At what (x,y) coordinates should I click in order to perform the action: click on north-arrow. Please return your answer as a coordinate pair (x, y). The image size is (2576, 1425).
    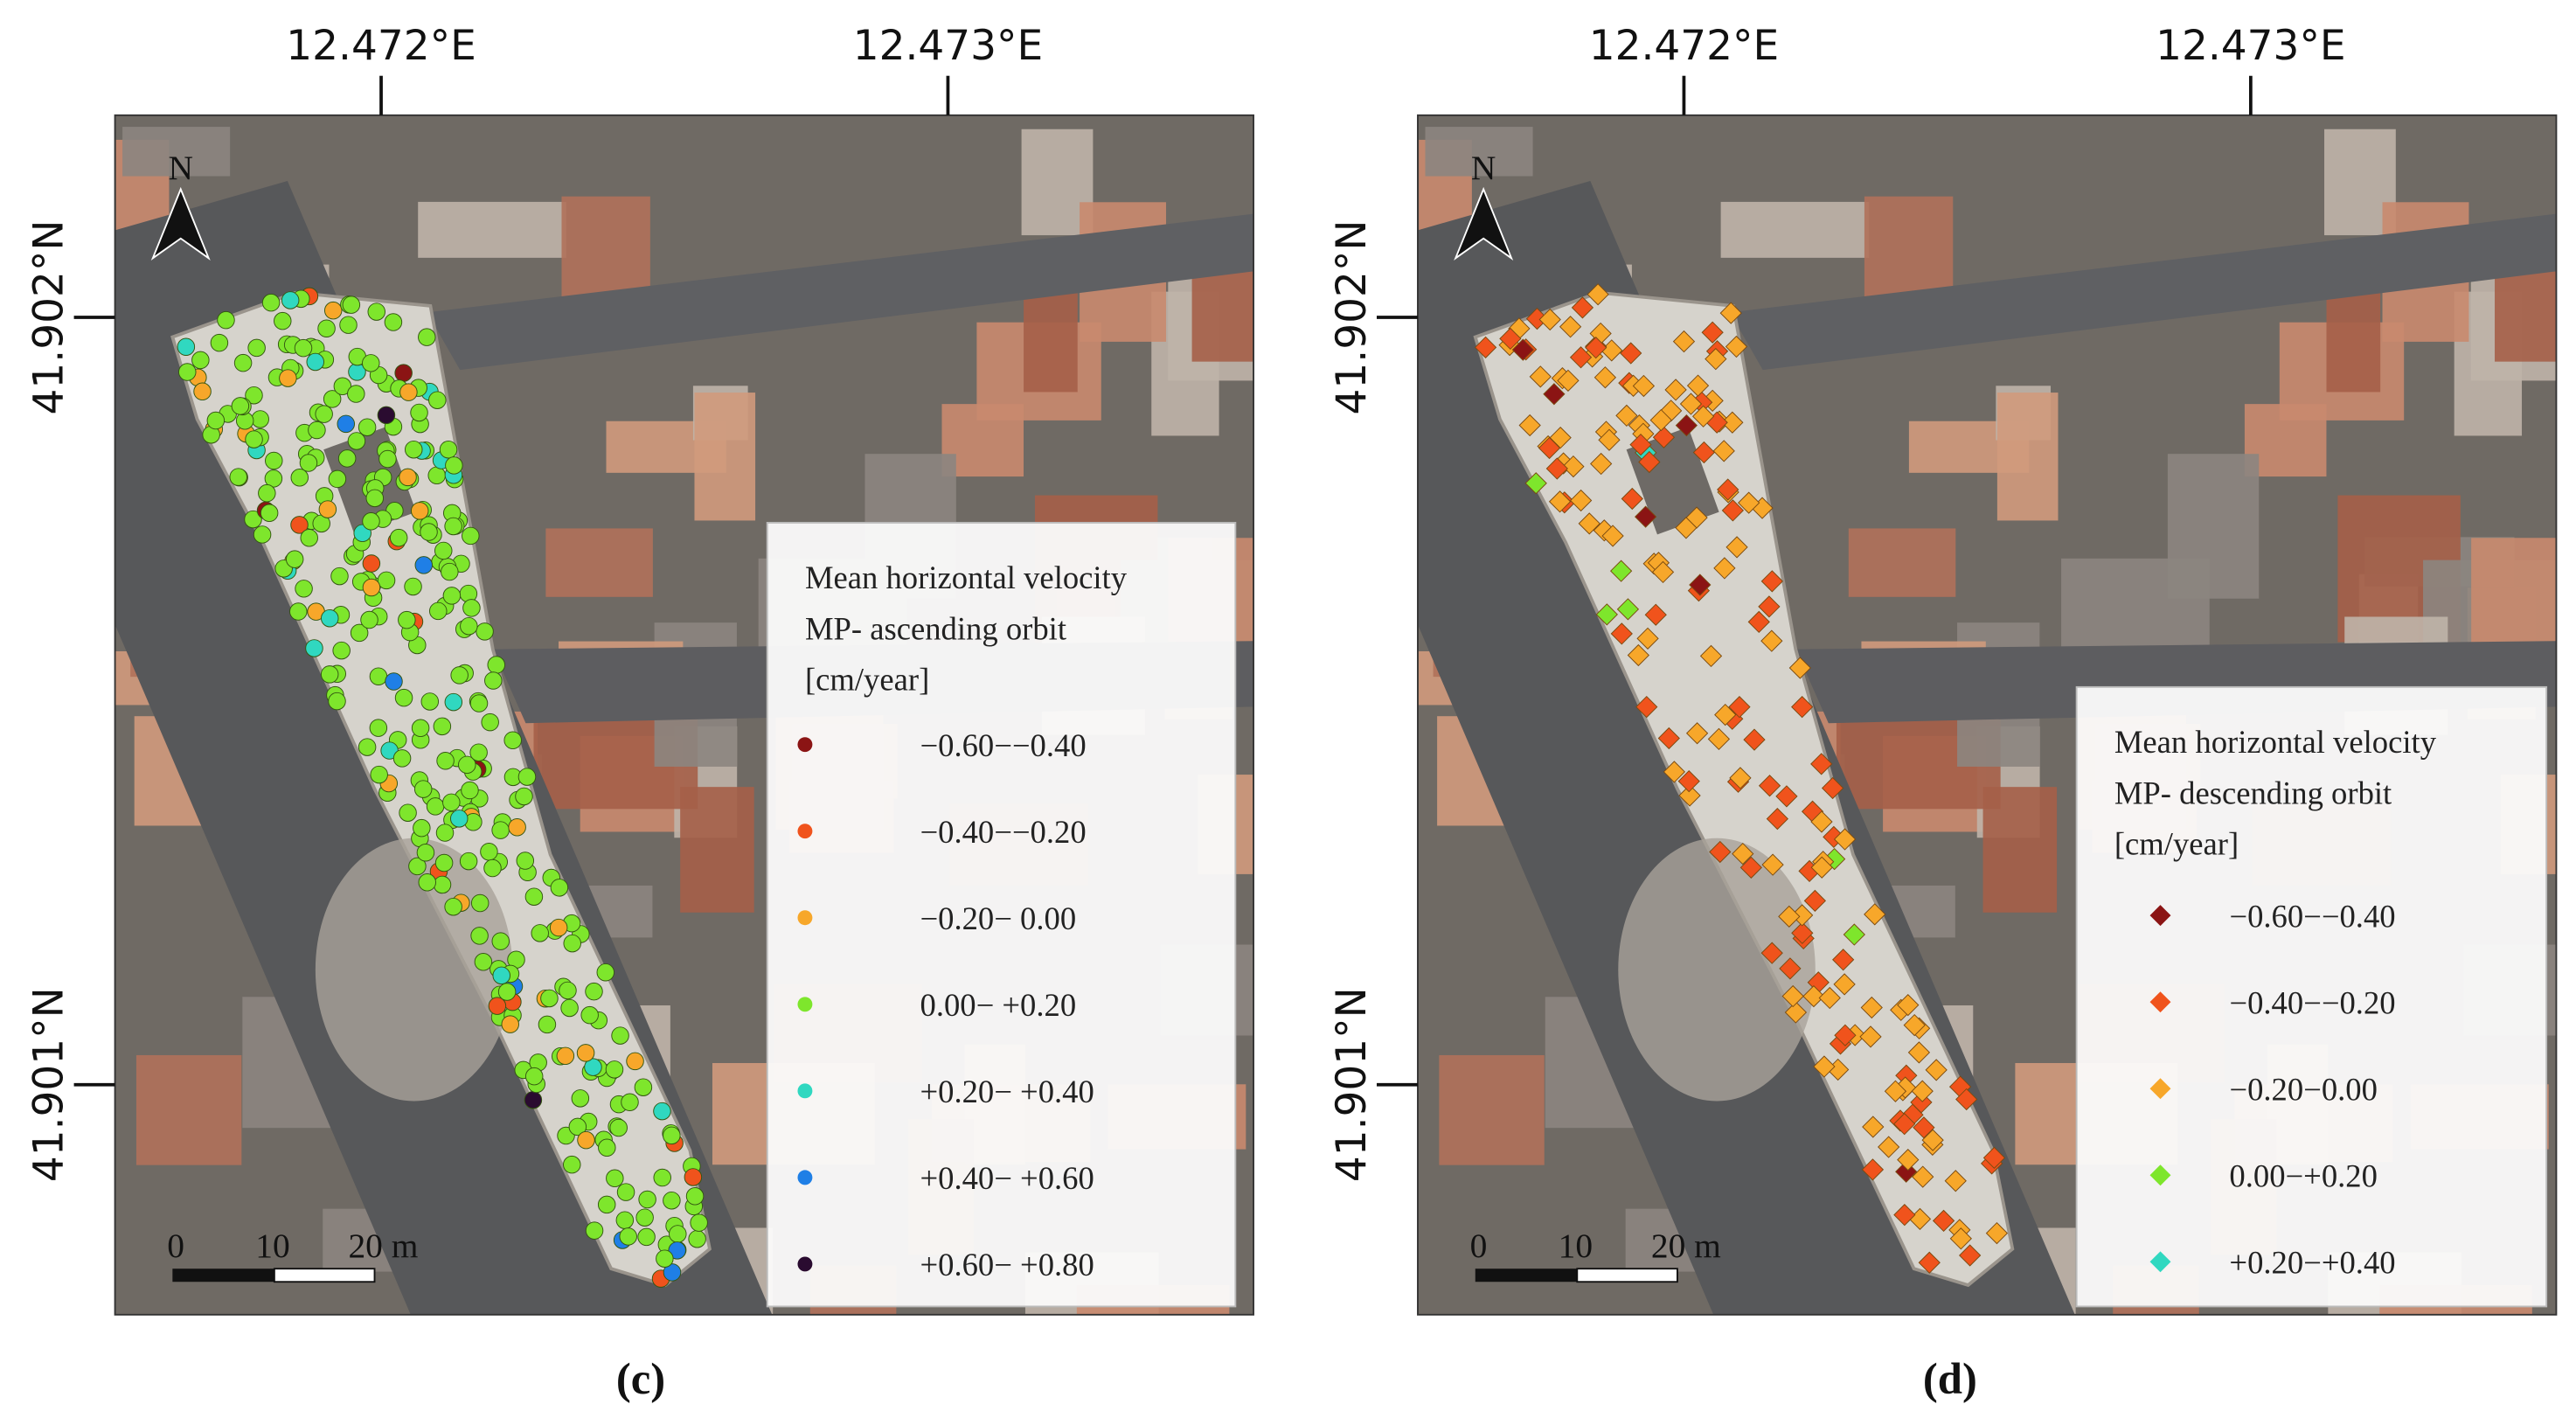
    Looking at the image, I should click on (1484, 223).